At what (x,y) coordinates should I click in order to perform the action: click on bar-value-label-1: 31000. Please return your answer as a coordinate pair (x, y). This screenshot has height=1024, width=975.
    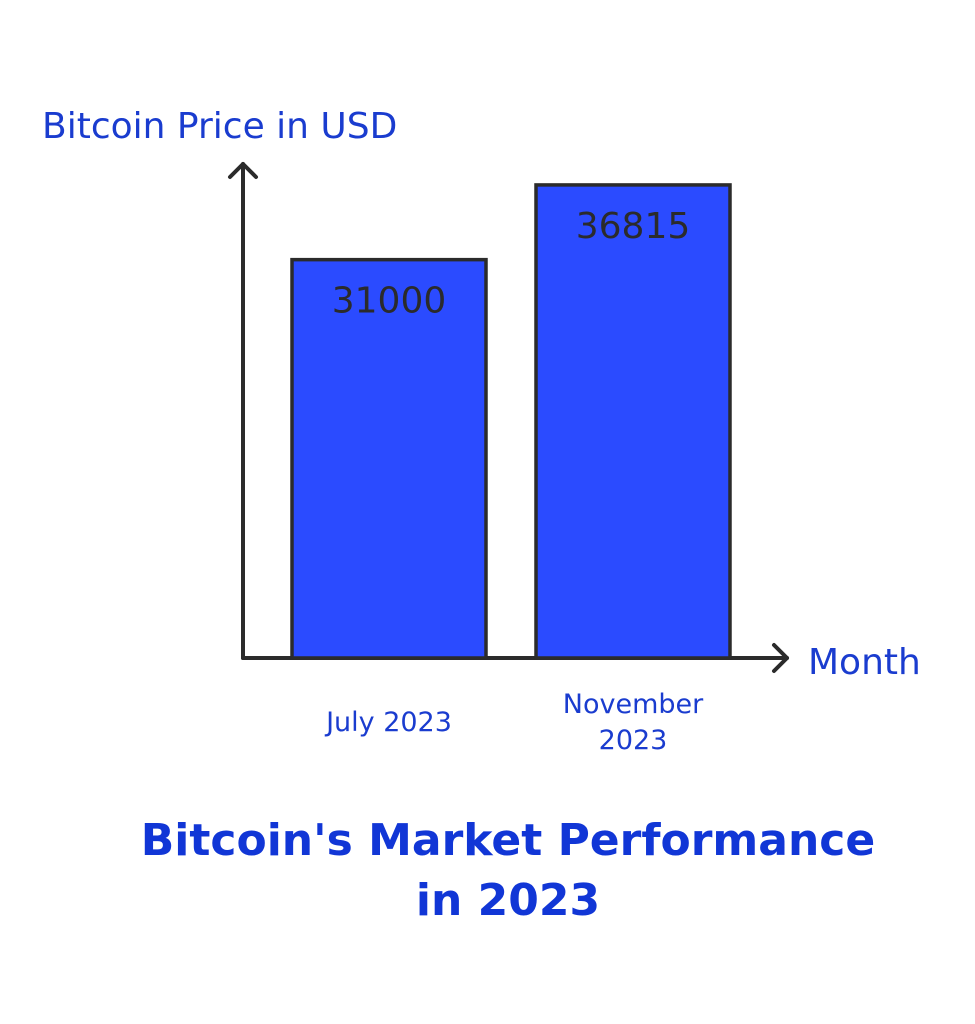
    Looking at the image, I should click on (389, 301).